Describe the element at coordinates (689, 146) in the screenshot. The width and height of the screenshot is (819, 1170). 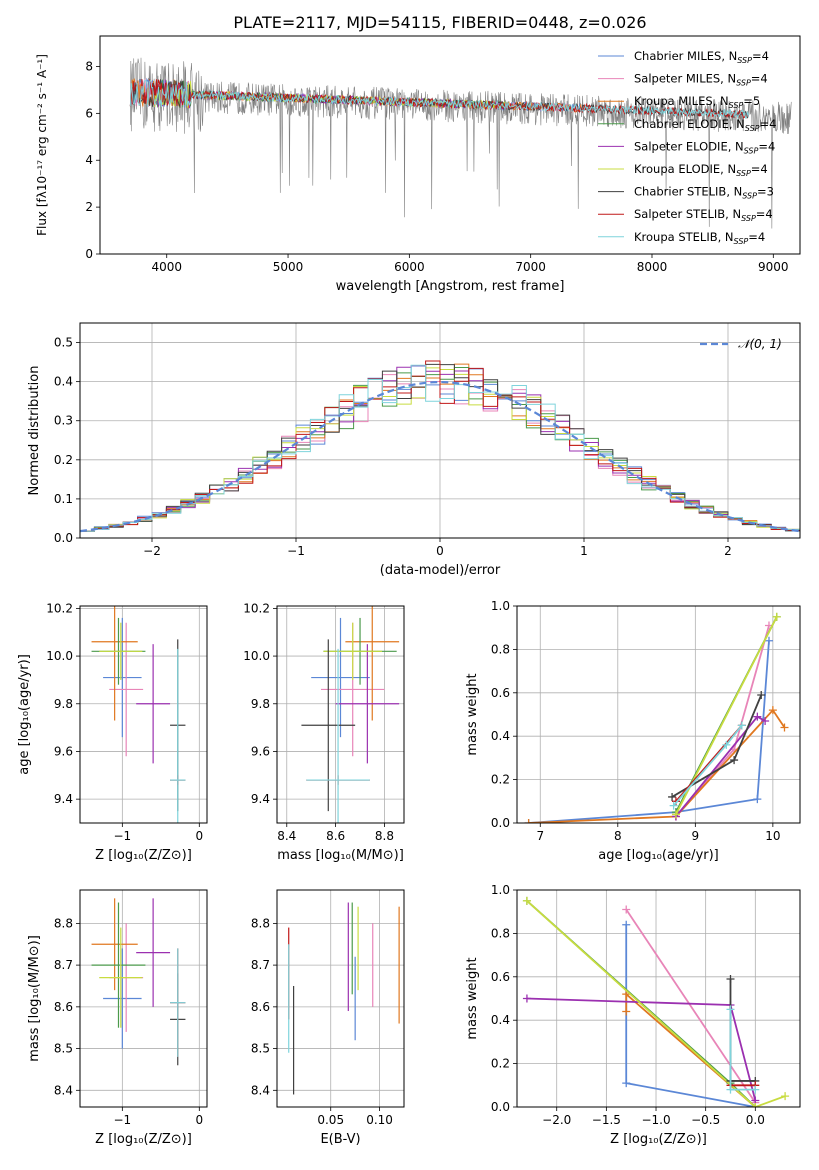
I see `legend-entry-name: Salpeter ELODIE, N` at that location.